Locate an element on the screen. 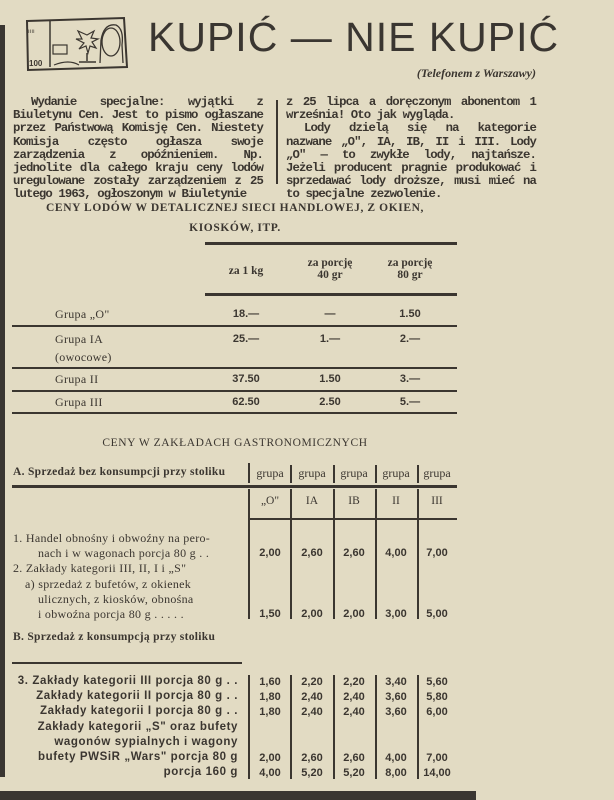  price-cell: 18.— is located at coordinates (246, 314).